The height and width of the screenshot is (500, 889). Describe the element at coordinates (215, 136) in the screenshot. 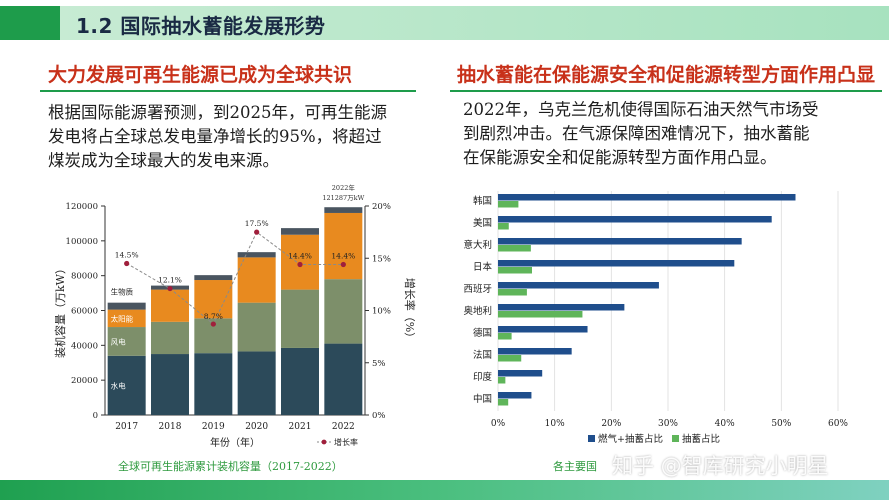

I see `left-paragraph-line: 发电将占全球总发电量净增长的95%，将超过` at that location.